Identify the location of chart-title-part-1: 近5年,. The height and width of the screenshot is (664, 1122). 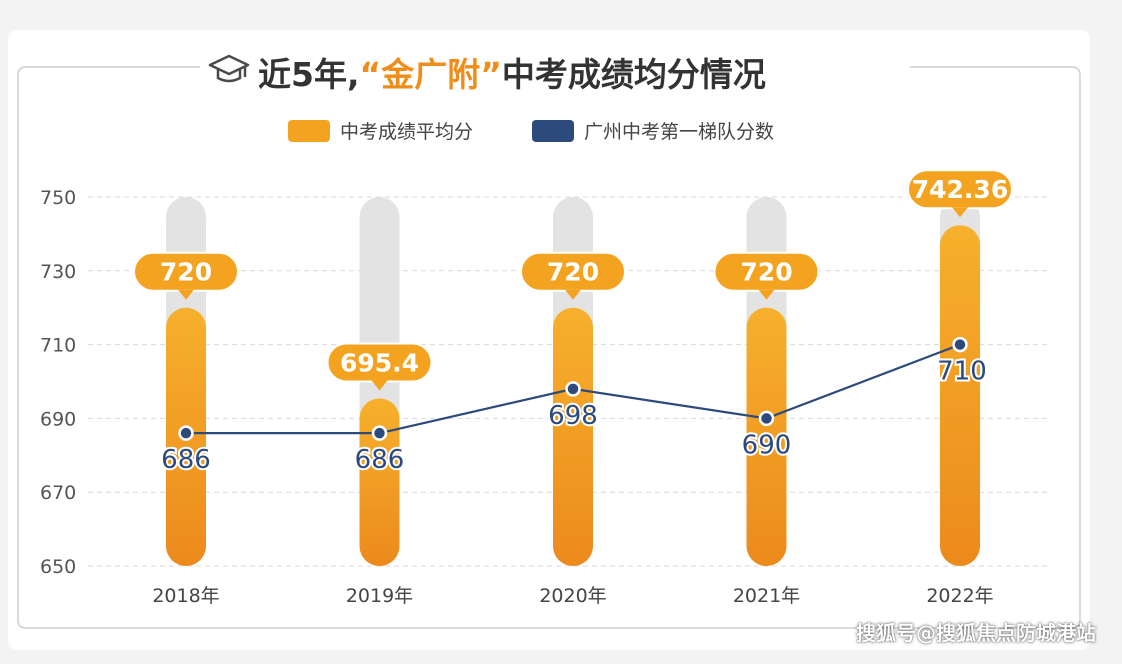
(309, 74).